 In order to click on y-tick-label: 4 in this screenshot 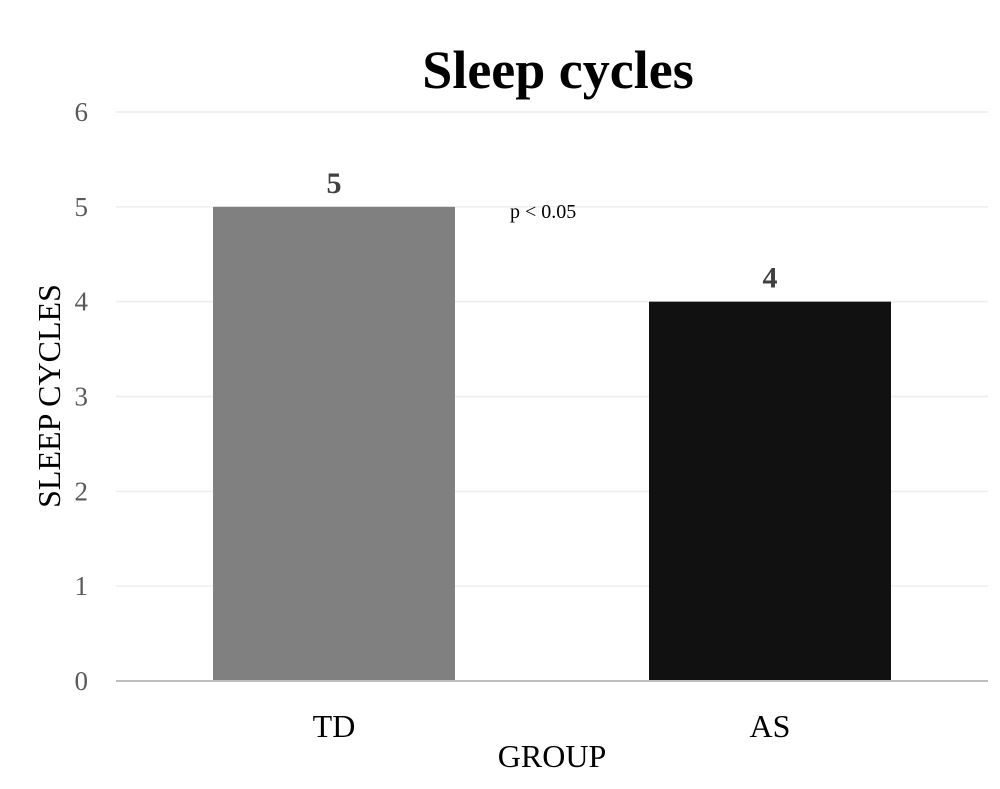, I will do `click(82, 302)`.